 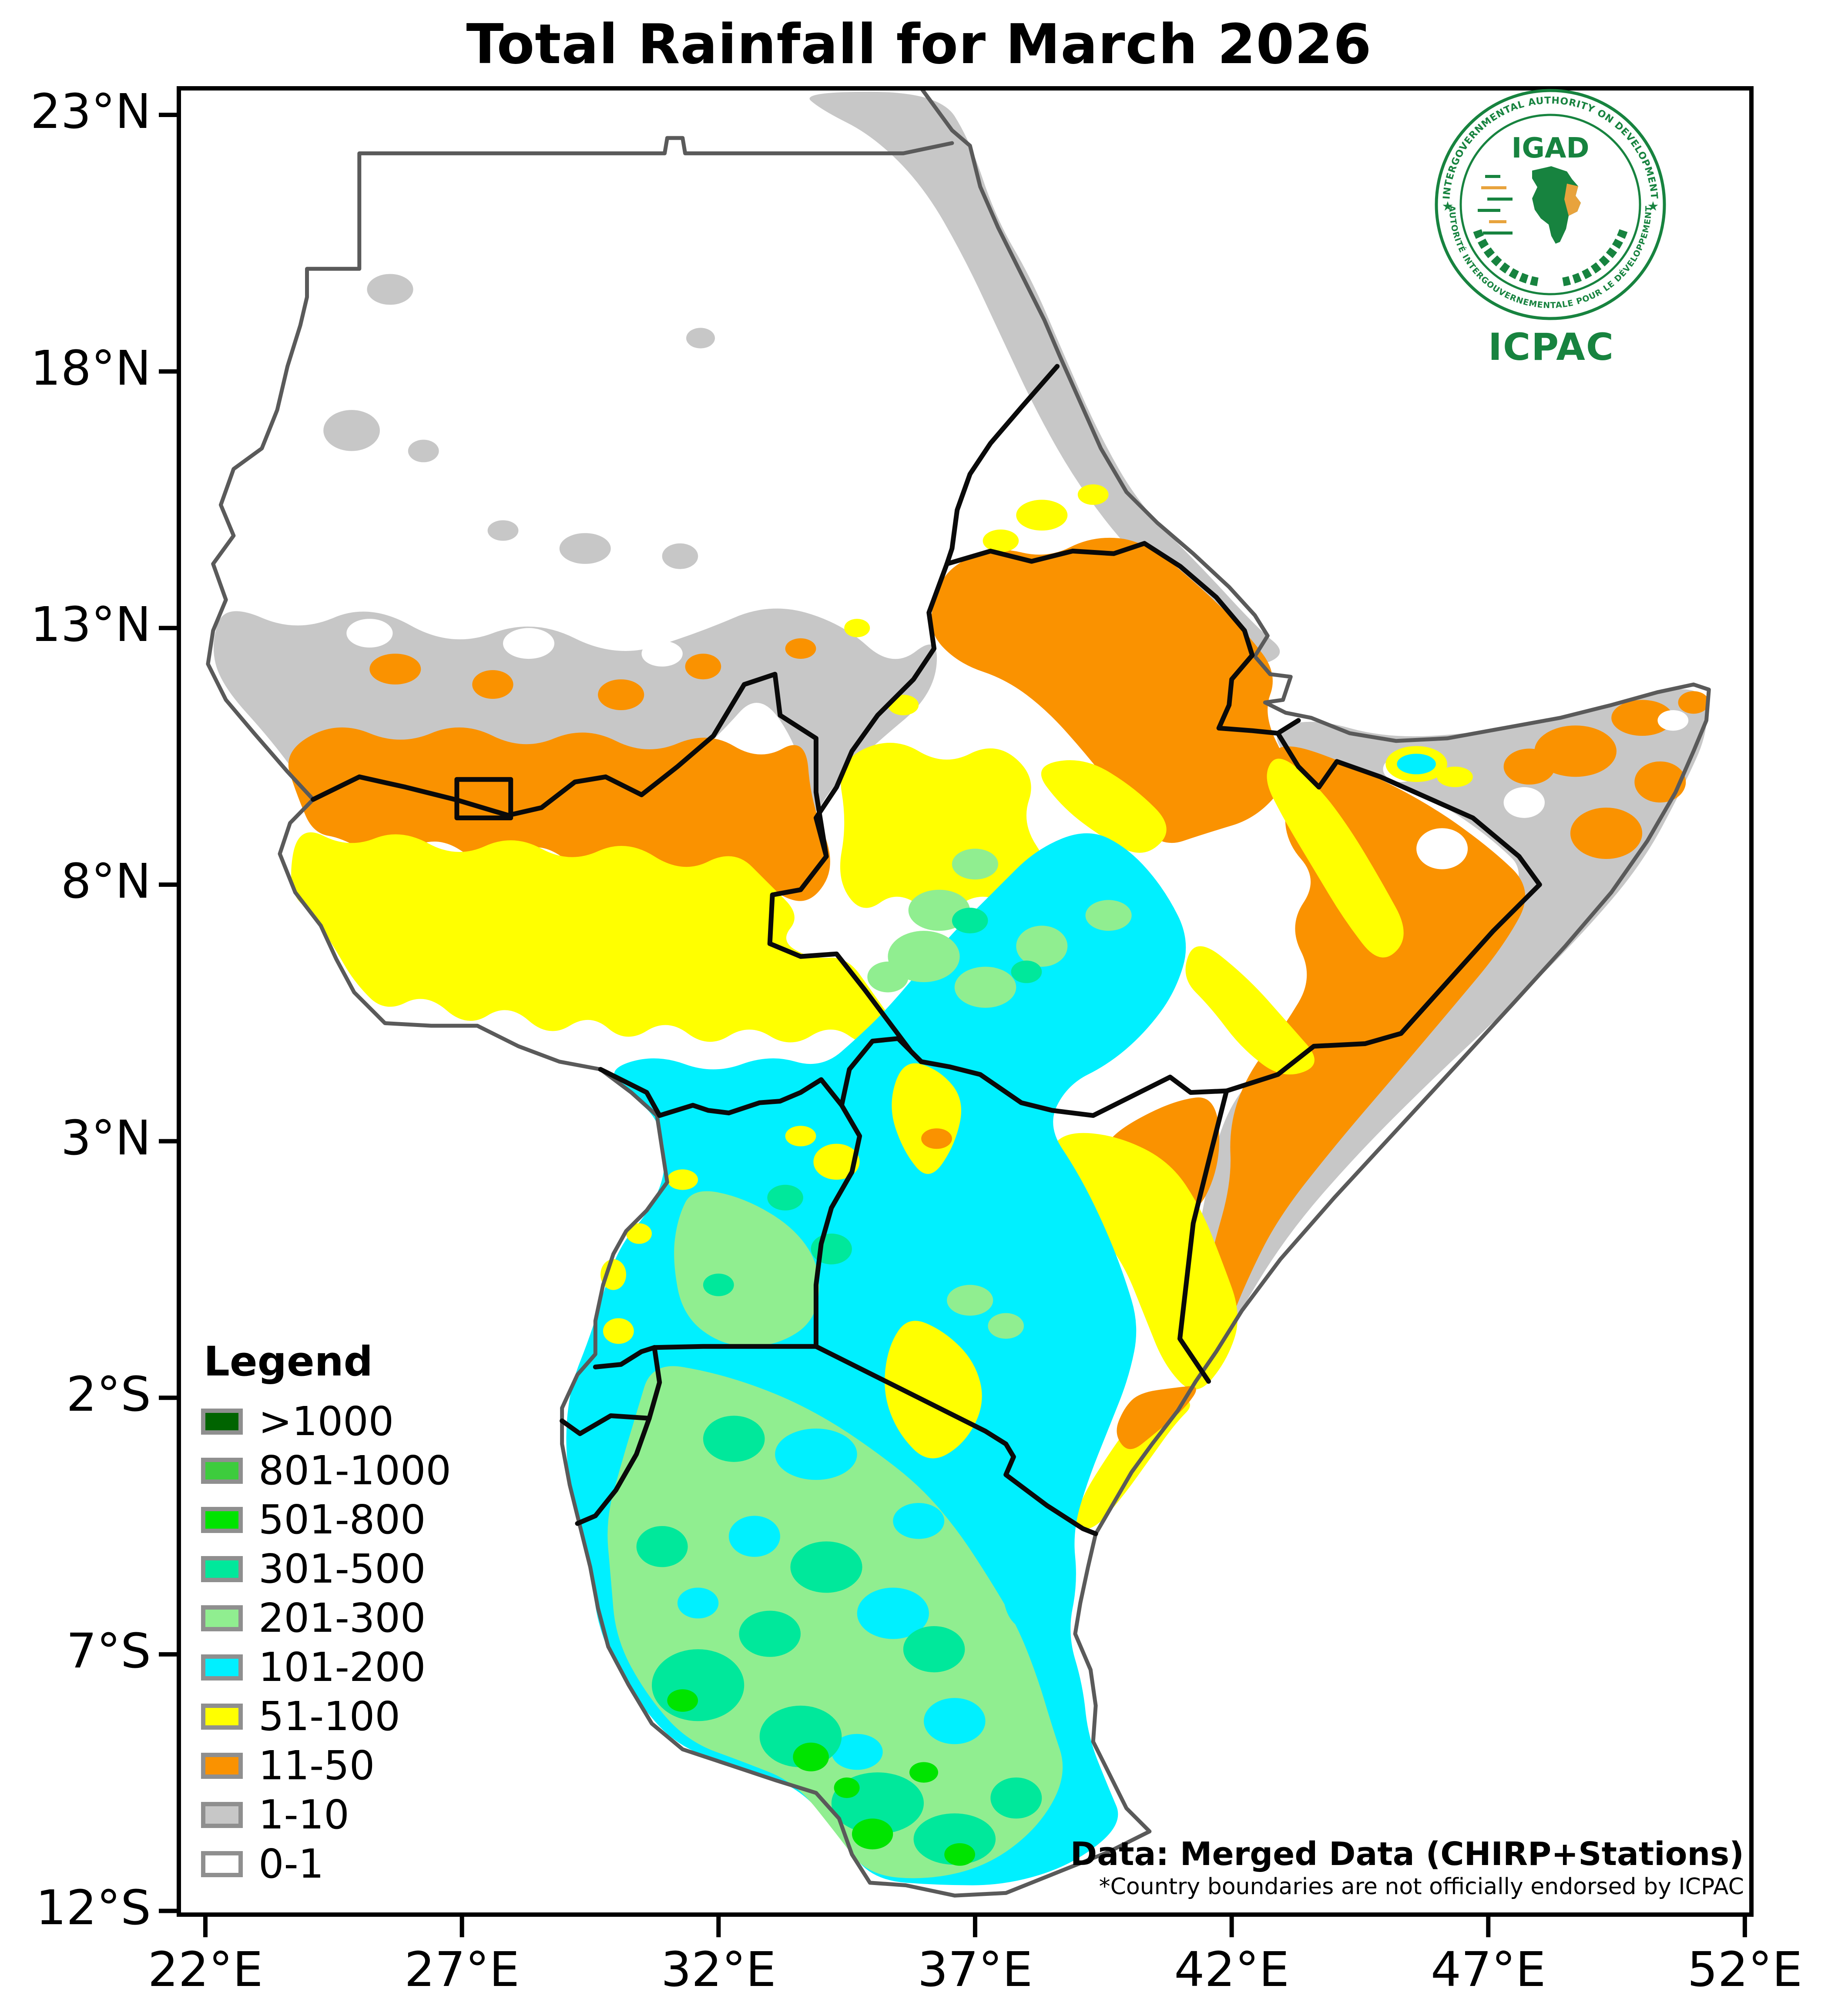 I want to click on legend-label: 201-300, so click(x=342, y=1618).